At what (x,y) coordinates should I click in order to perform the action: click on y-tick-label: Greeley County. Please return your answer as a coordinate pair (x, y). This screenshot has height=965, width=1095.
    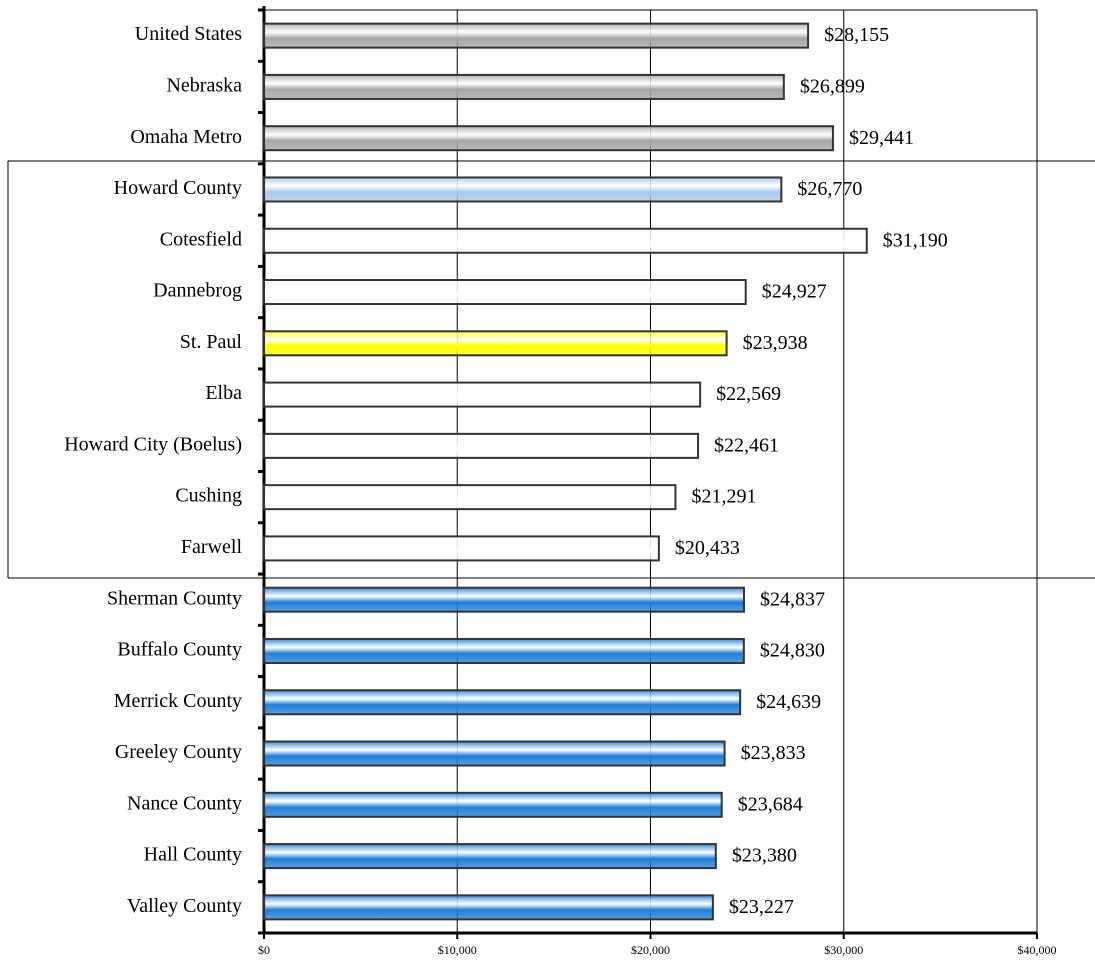
    Looking at the image, I should click on (178, 752).